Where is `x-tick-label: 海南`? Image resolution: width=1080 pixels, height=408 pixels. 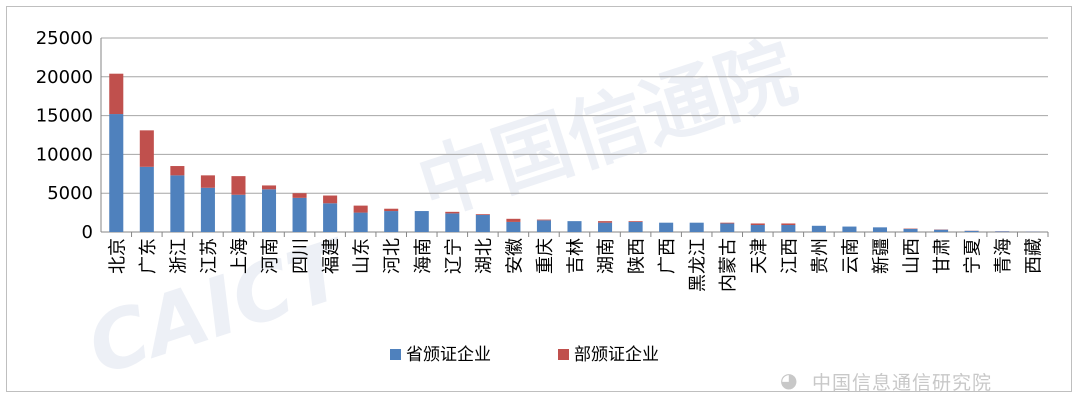
x-tick-label: 海南 is located at coordinates (423, 256).